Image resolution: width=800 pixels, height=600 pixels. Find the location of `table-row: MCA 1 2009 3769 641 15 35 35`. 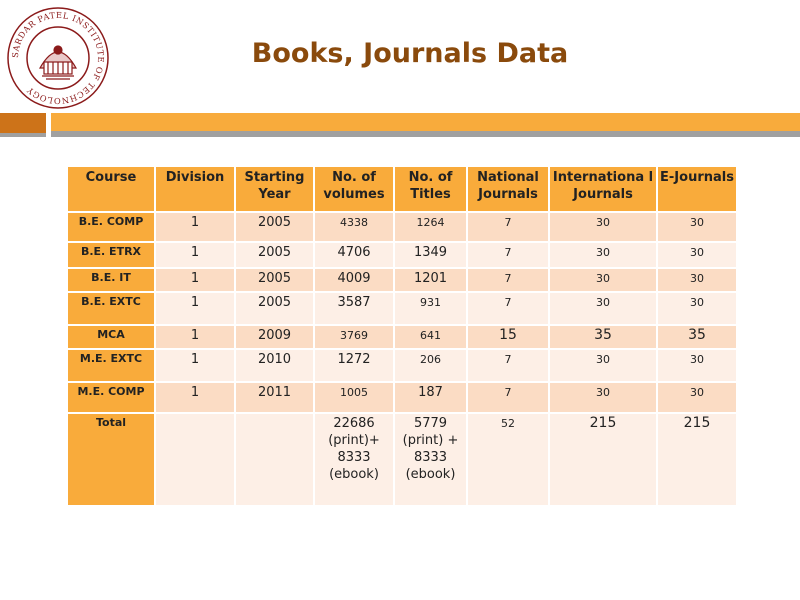

table-row: MCA 1 2009 3769 641 15 35 35 is located at coordinates (402, 337).